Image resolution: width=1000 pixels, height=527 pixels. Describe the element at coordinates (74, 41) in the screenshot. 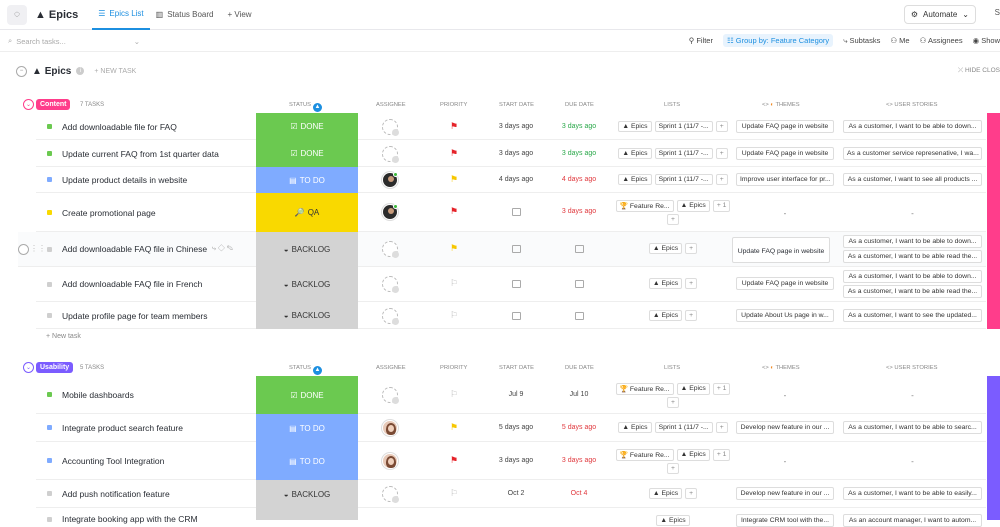

I see `search-box: ⌕ Search tasks... ⌄` at that location.